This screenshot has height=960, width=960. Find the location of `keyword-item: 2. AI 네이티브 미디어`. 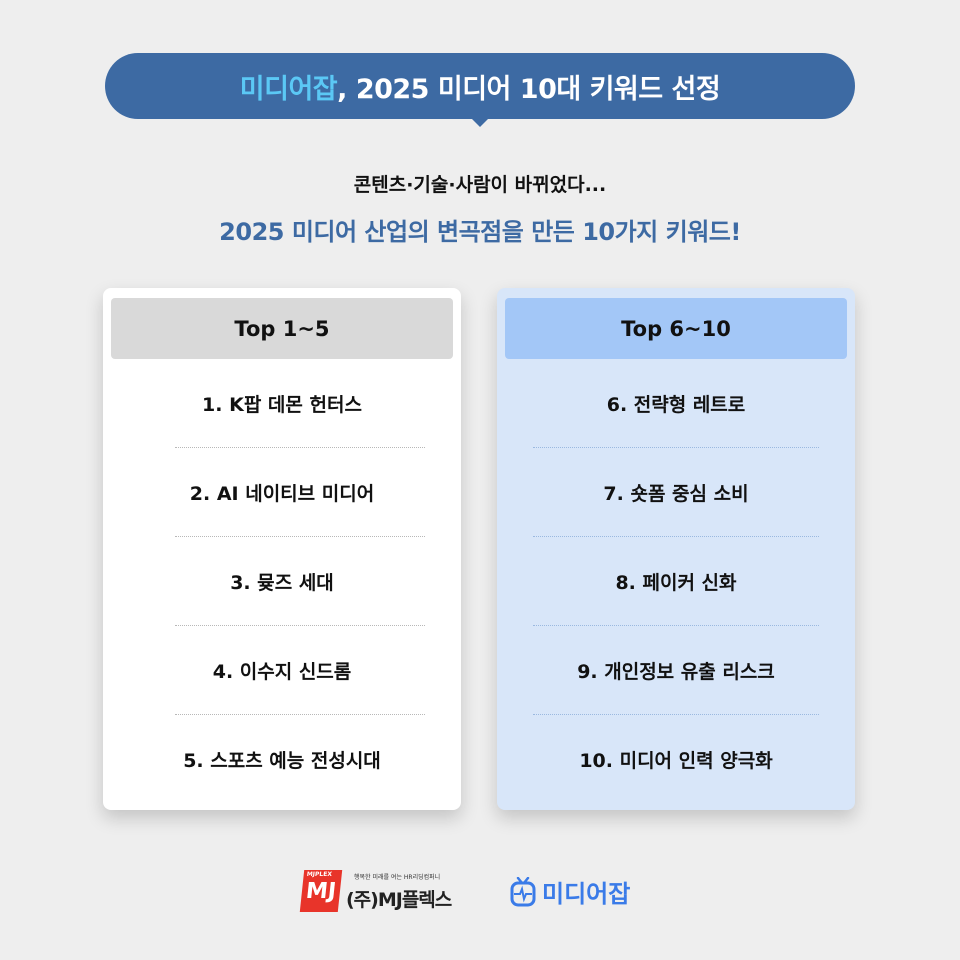

keyword-item: 2. AI 네이티브 미디어 is located at coordinates (282, 492).